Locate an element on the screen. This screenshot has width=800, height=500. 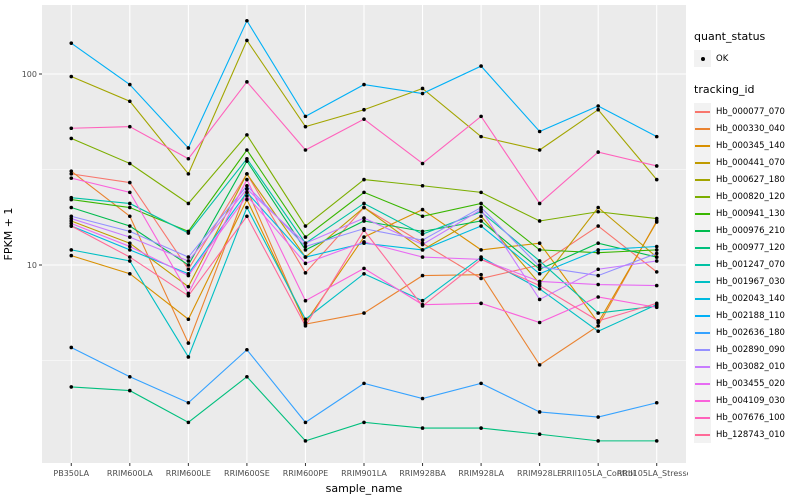
x-axis-title: sample_name is located at coordinates (364, 488).